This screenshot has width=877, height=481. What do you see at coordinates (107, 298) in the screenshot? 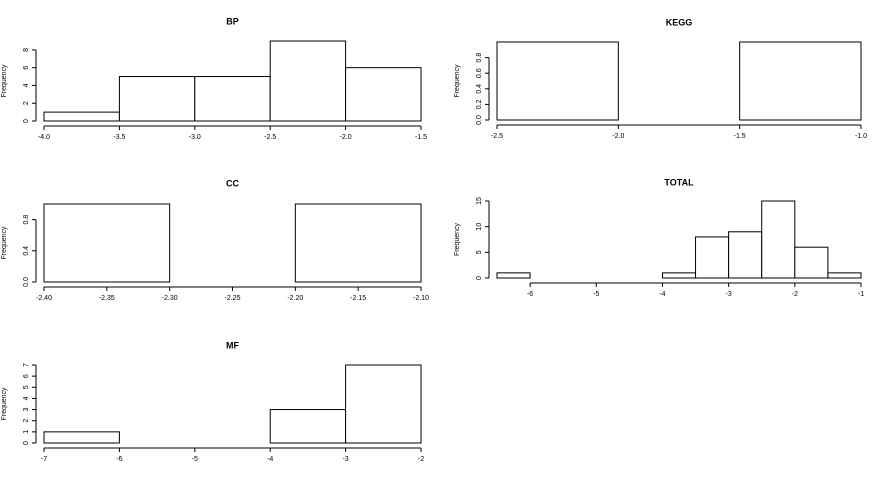
I see `x-tick-label: -2.35` at bounding box center [107, 298].